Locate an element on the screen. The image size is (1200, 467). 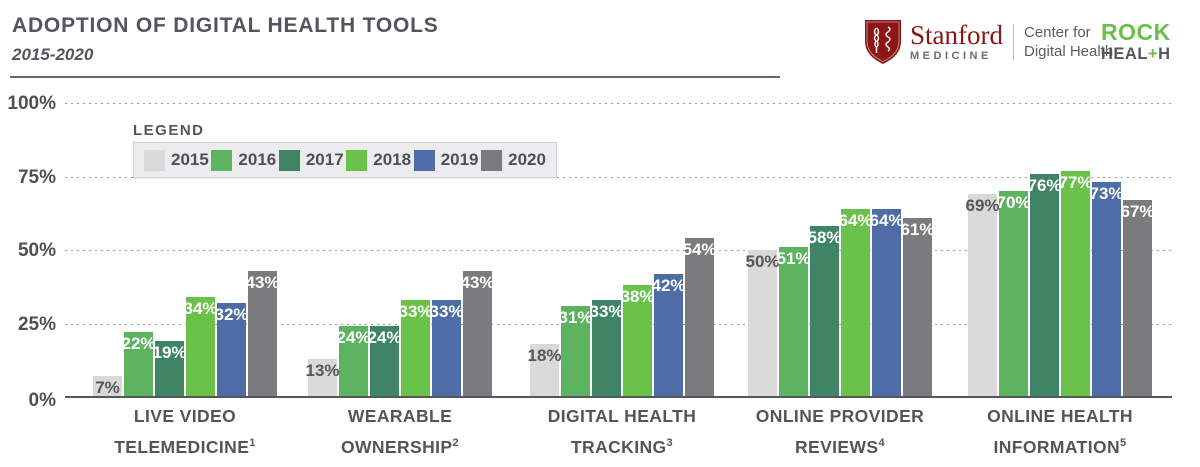
legend-year-label: 2020 is located at coordinates (527, 159).